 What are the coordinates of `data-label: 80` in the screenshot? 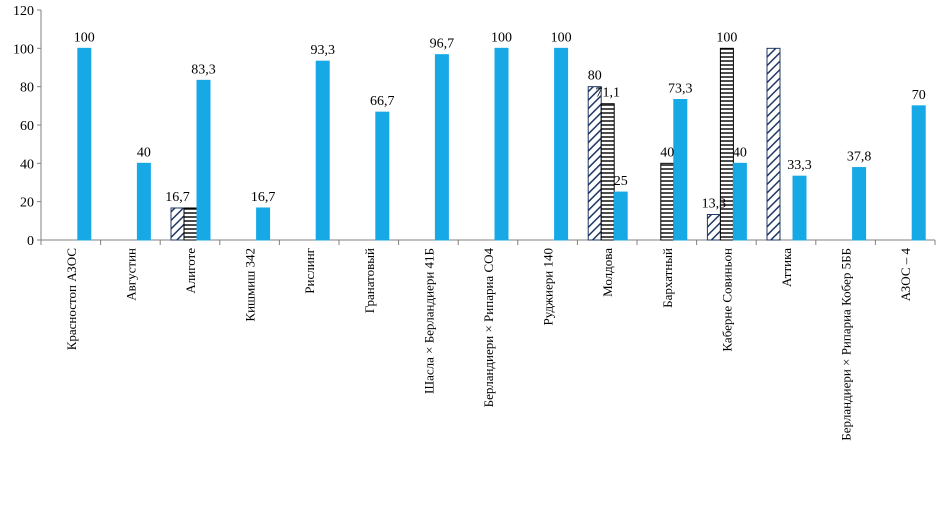 It's located at (595, 76).